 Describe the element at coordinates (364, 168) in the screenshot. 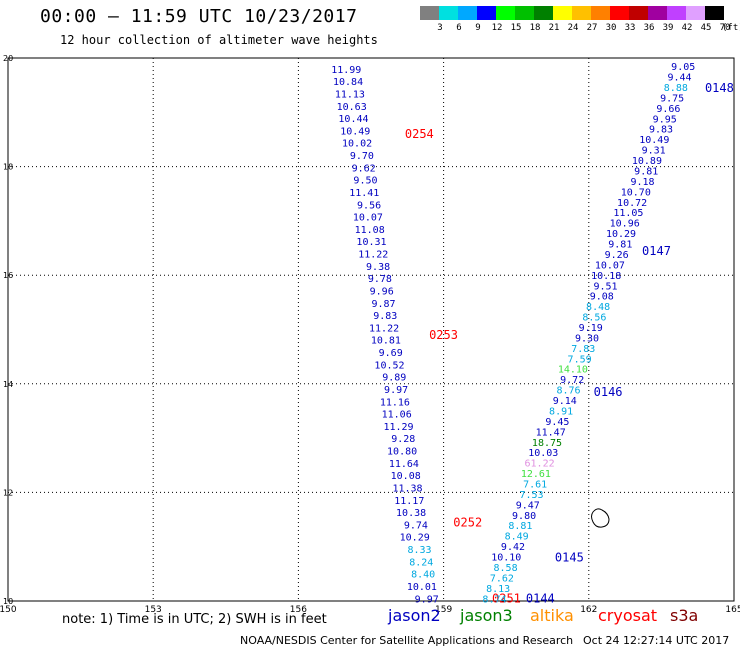

I see `wave-height-label: 9.62` at that location.